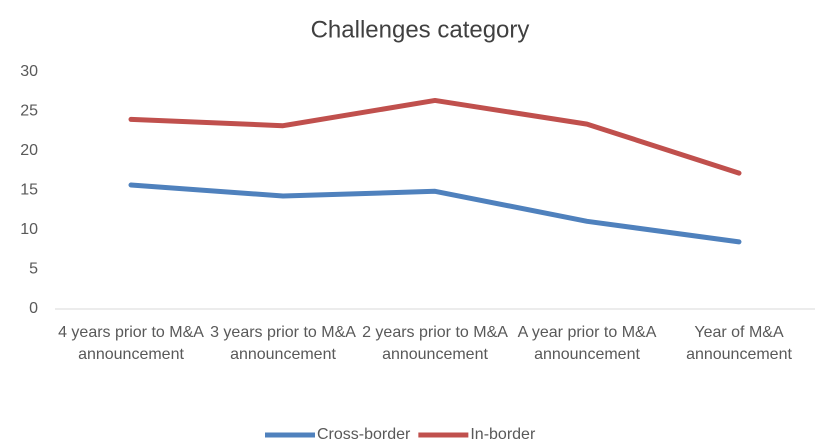 The width and height of the screenshot is (817, 444). I want to click on x-tick-label: A year prior to M&A announcement, so click(587, 343).